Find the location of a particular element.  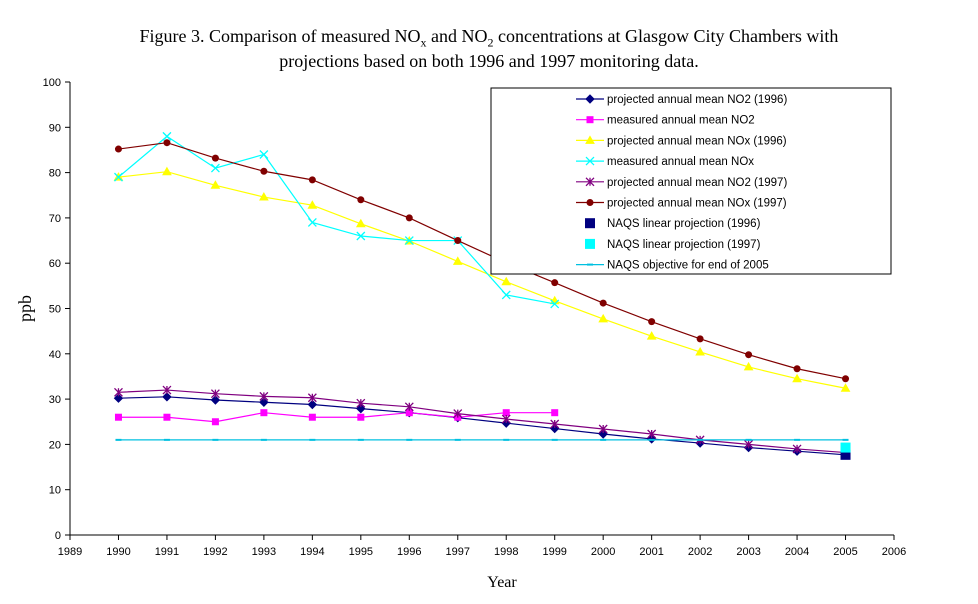

y-tick-label: 80 is located at coordinates (55, 174).